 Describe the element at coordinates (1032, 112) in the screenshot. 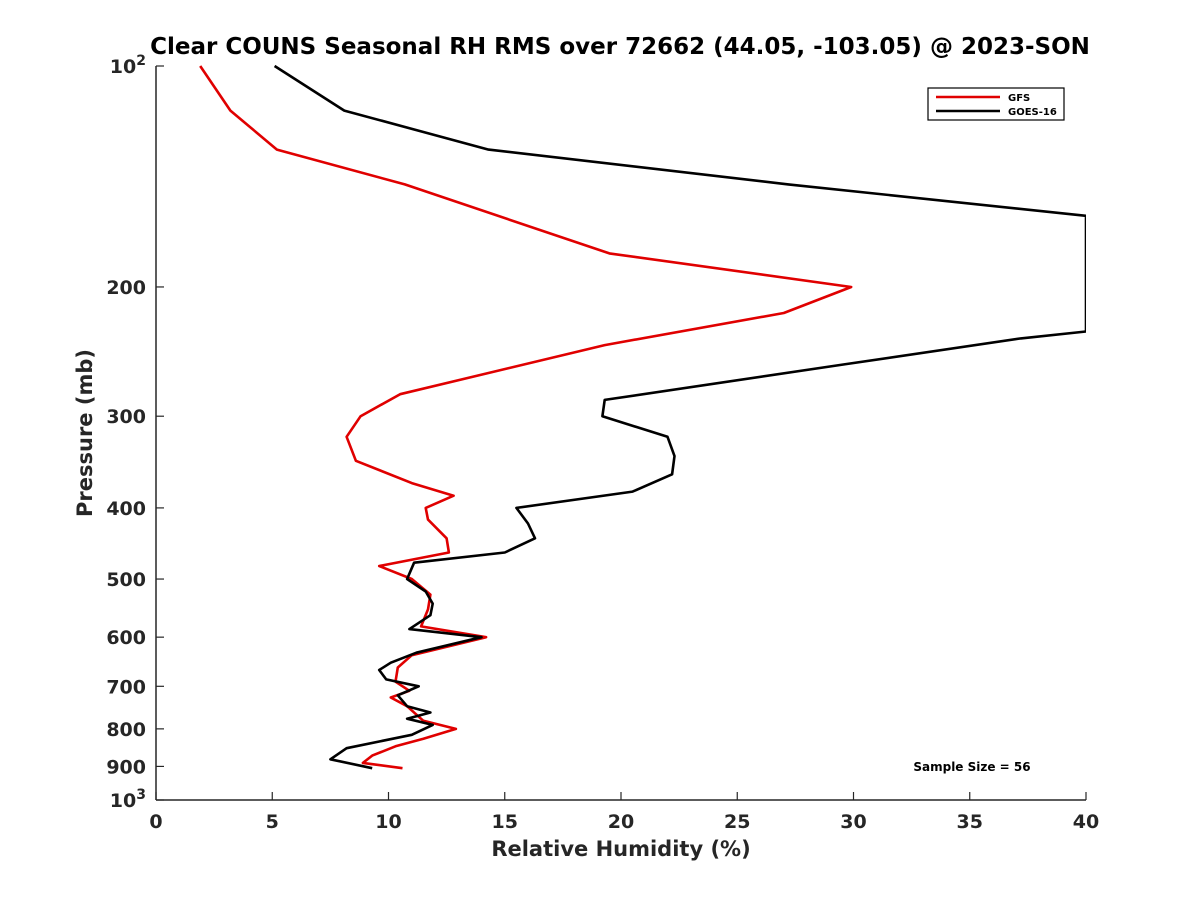

I see `legend-label-goes16: GOES-16` at that location.